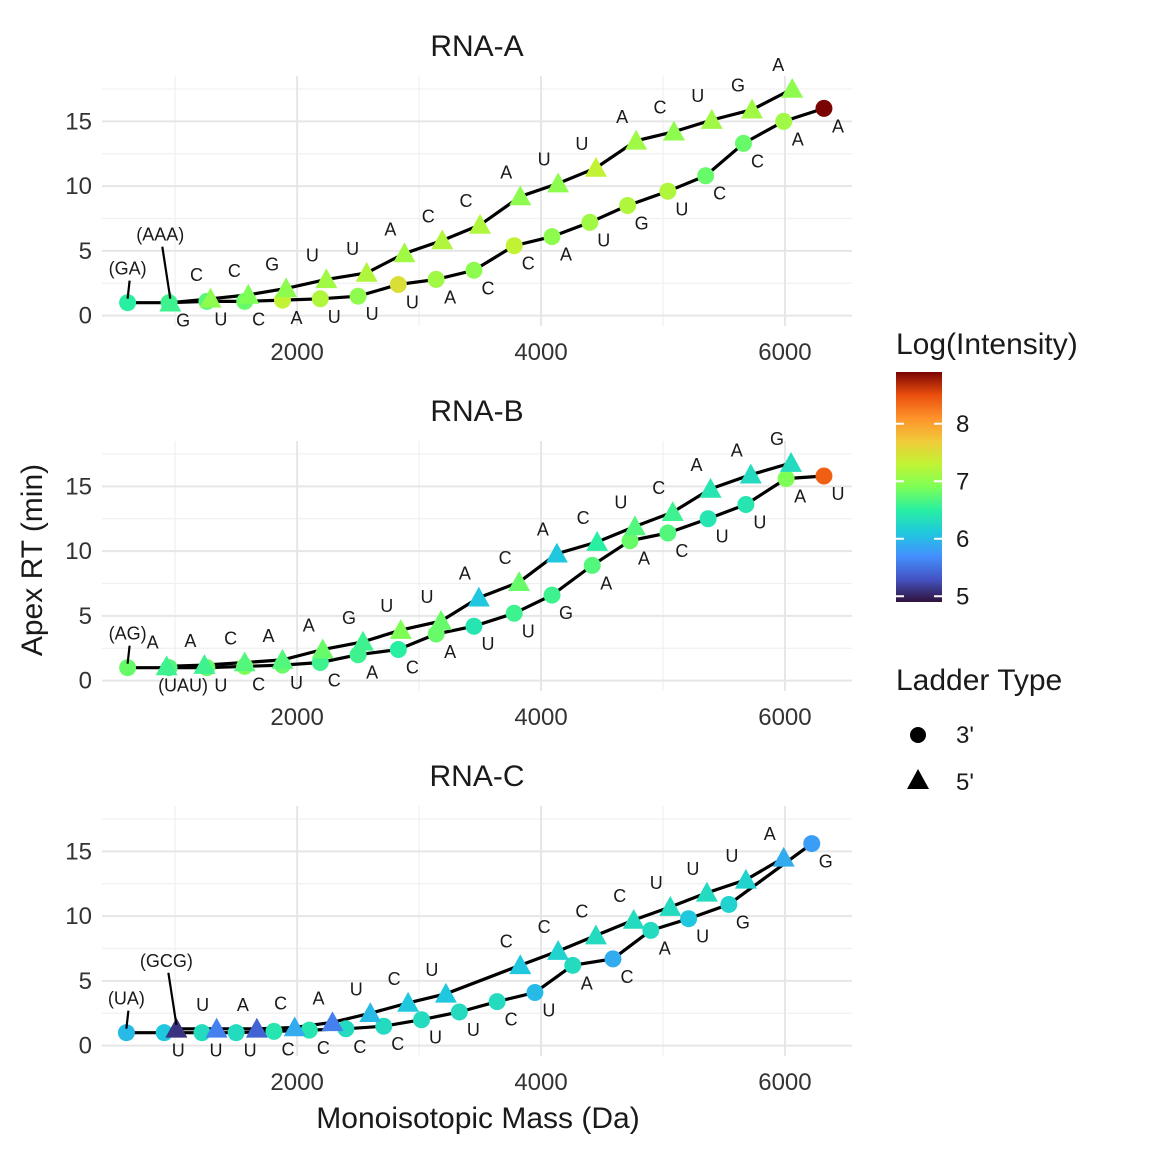 This screenshot has height=1157, width=1152. I want to click on panel-title: RNA-A, so click(476, 46).